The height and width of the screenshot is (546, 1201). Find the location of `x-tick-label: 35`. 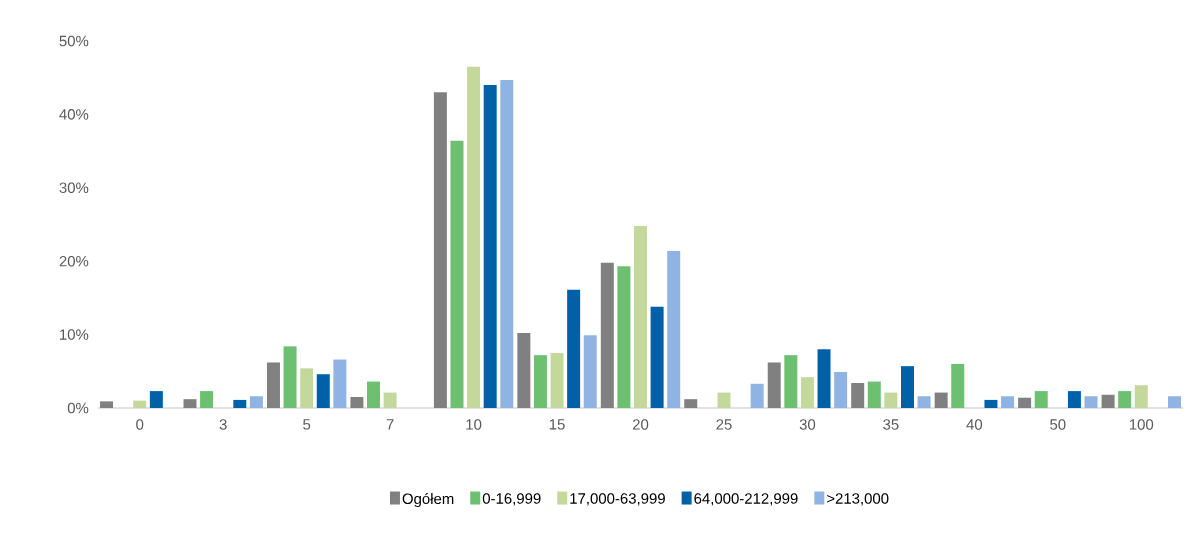

x-tick-label: 35 is located at coordinates (891, 424).